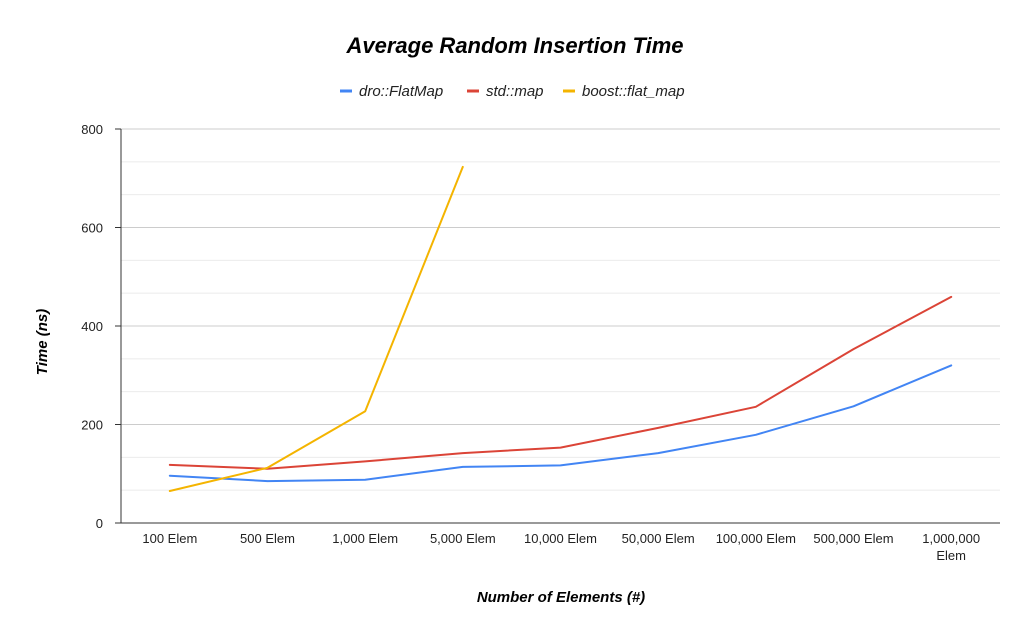 Image resolution: width=1031 pixels, height=638 pixels. Describe the element at coordinates (267, 538) in the screenshot. I see `x-tick-label: 500 Elem` at that location.